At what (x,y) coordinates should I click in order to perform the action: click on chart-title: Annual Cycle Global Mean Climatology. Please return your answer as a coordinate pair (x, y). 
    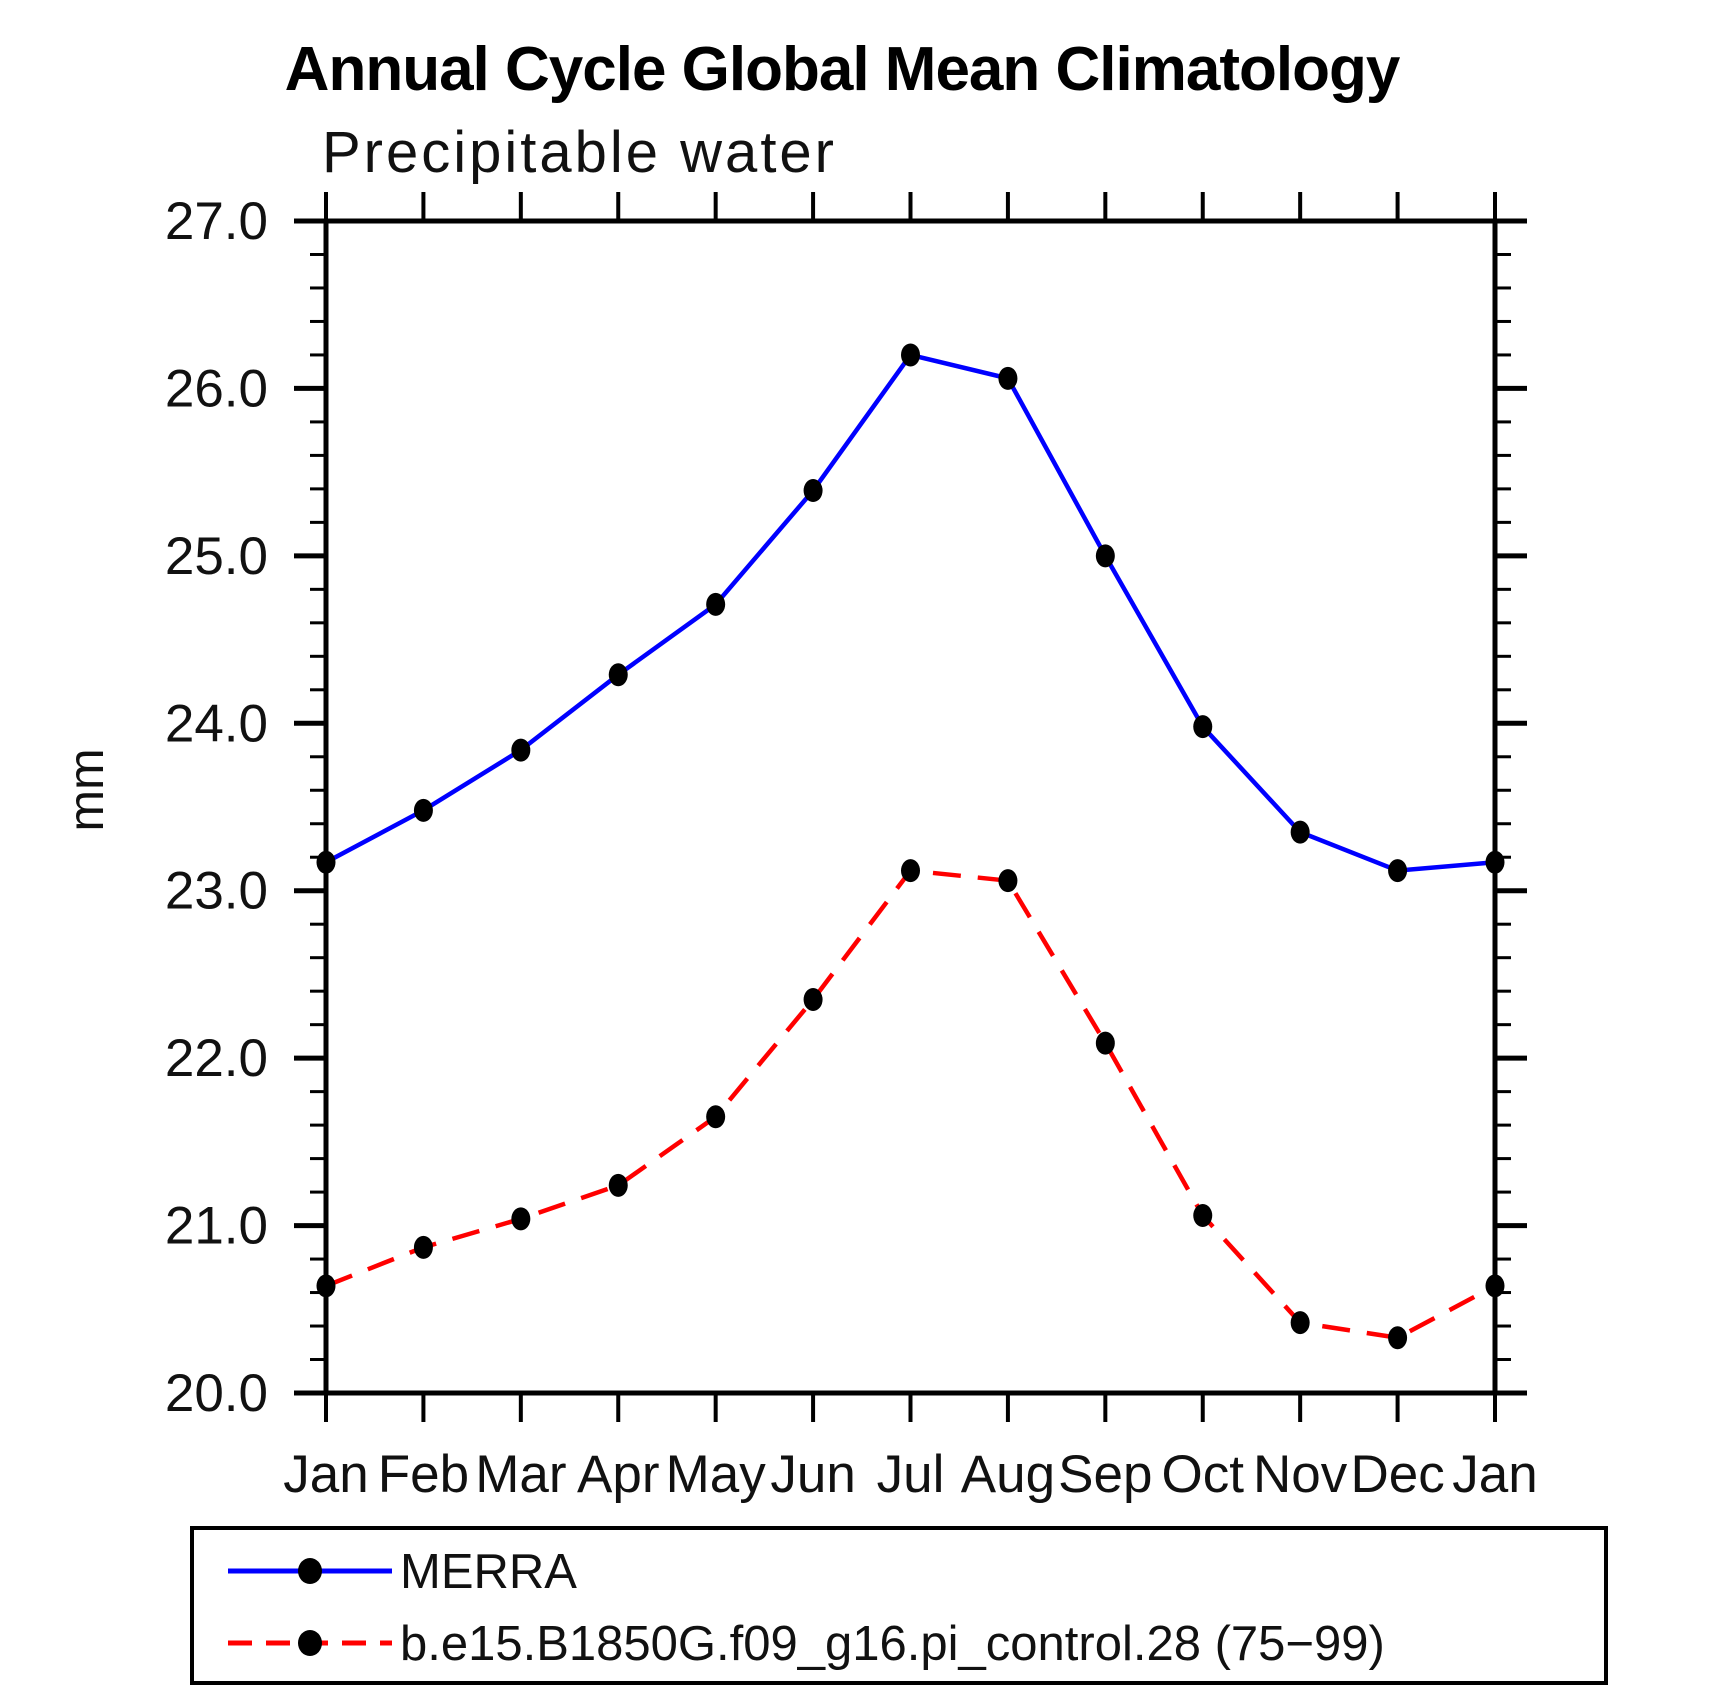
    Looking at the image, I should click on (843, 69).